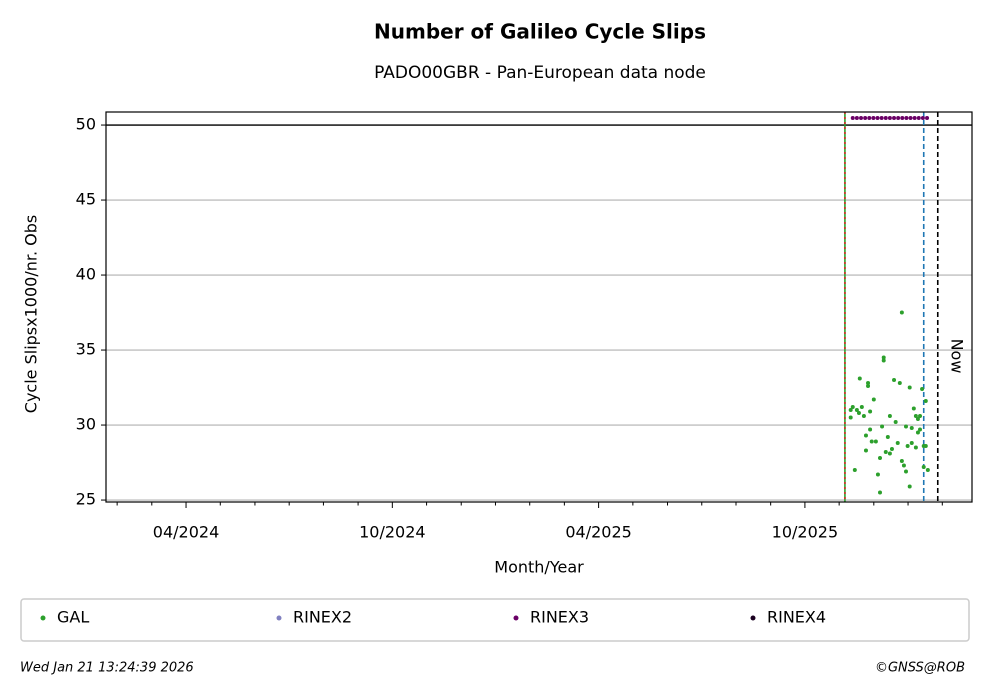  Describe the element at coordinates (539, 567) in the screenshot. I see `x-axis-label: Month/Year` at that location.